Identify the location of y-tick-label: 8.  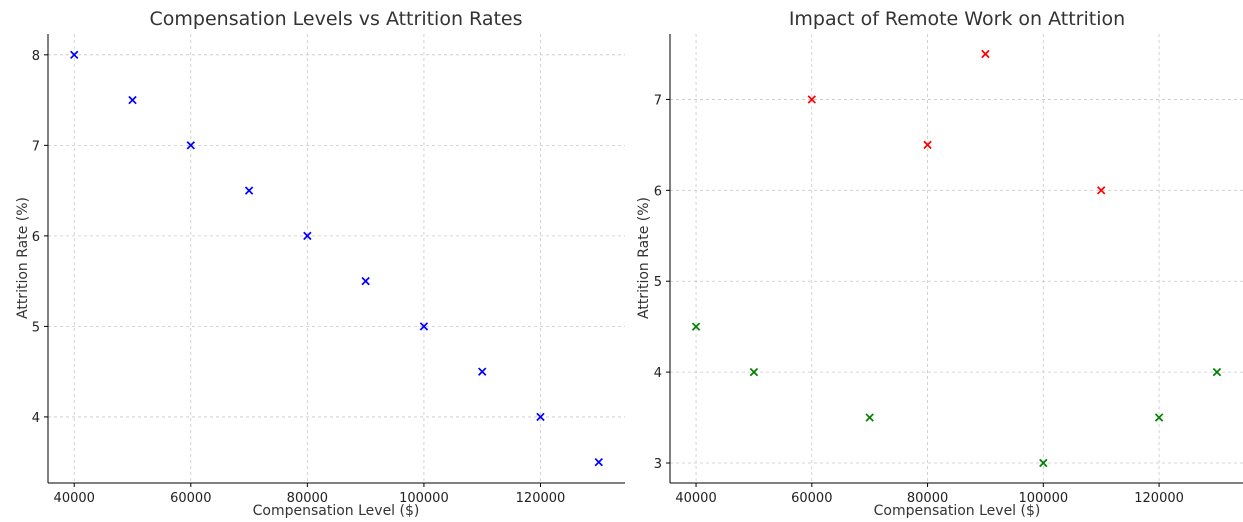
(36, 56).